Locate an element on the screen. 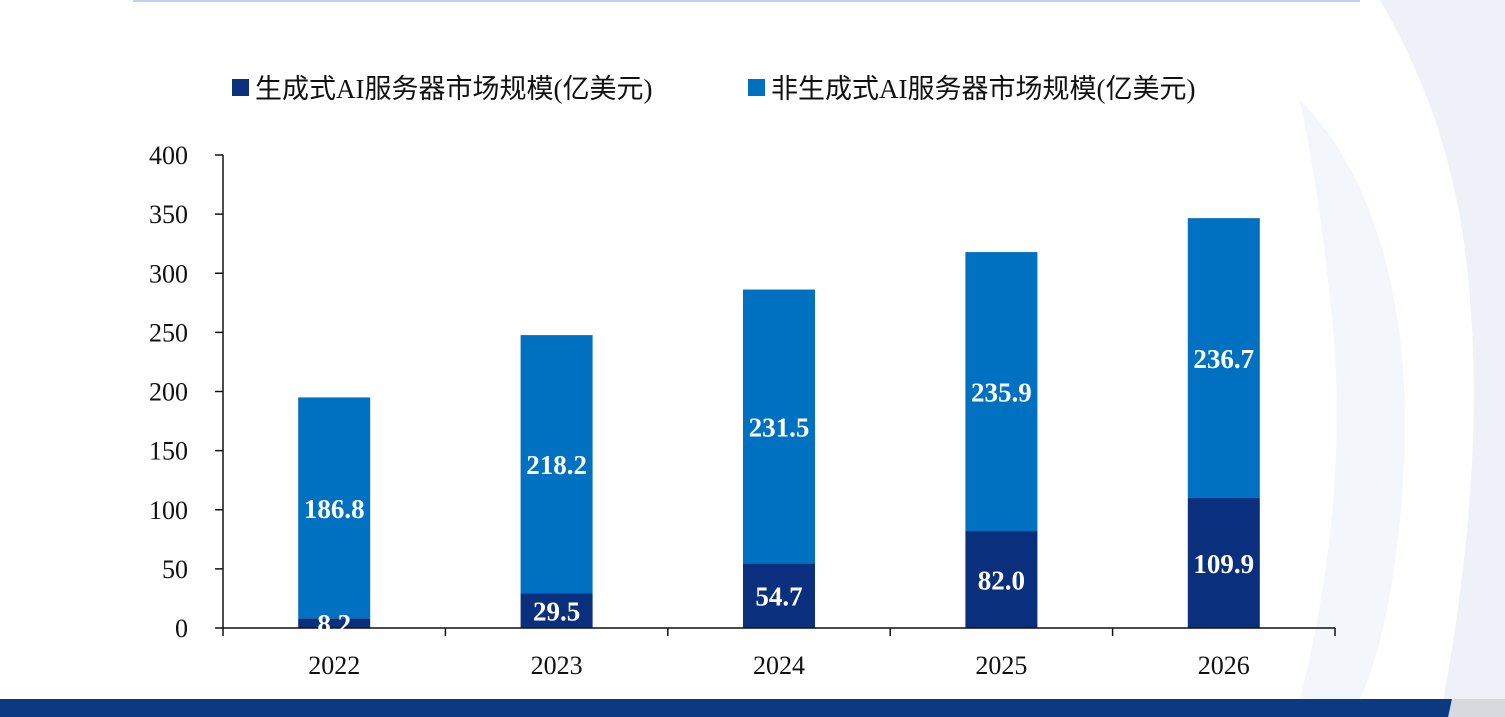  swoosh-light is located at coordinates (1442, 358).